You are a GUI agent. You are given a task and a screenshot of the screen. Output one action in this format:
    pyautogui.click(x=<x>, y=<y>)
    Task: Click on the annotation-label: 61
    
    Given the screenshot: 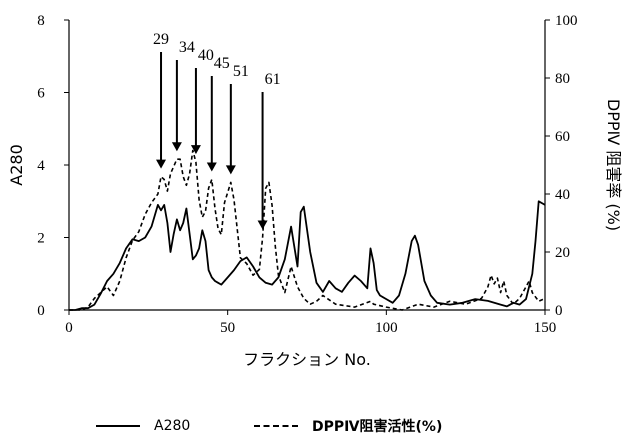 What is the action you would take?
    pyautogui.click(x=273, y=79)
    